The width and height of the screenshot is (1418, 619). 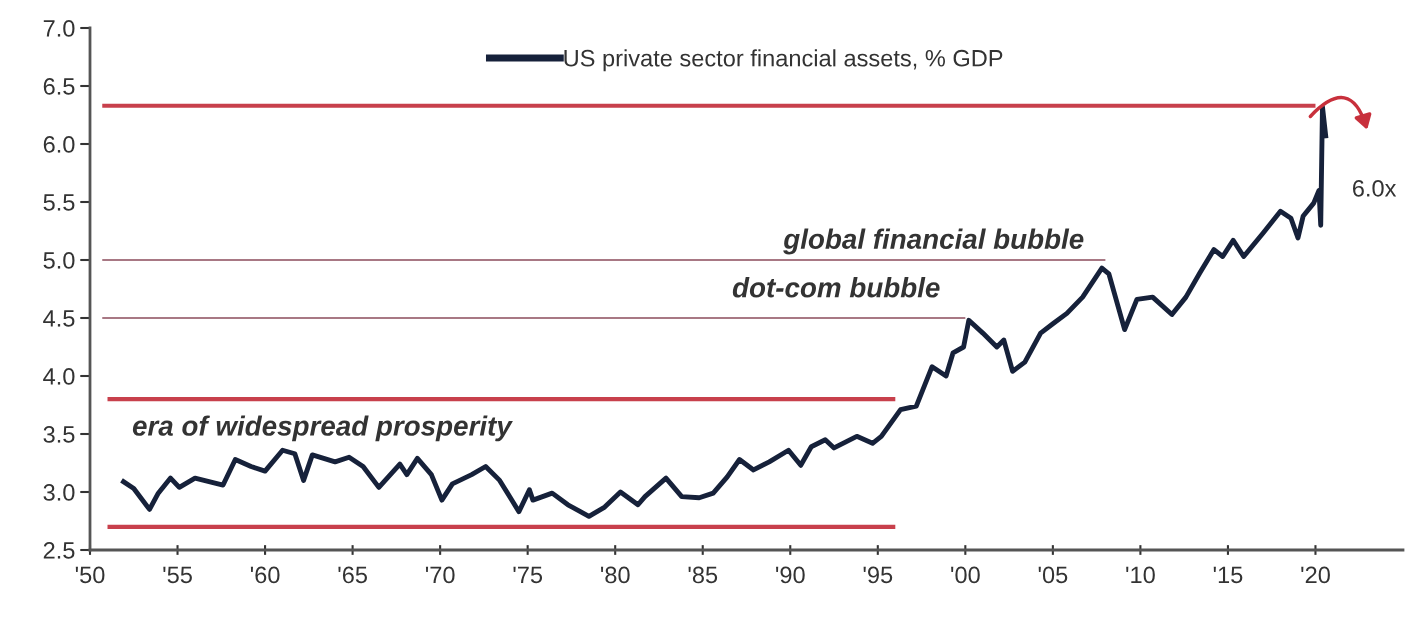 What do you see at coordinates (265, 575) in the screenshot?
I see `x-tick-label: '60` at bounding box center [265, 575].